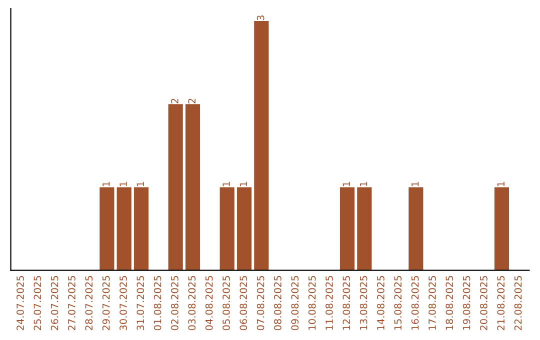  I want to click on x-tick-label: 28.07.2025, so click(89, 303).